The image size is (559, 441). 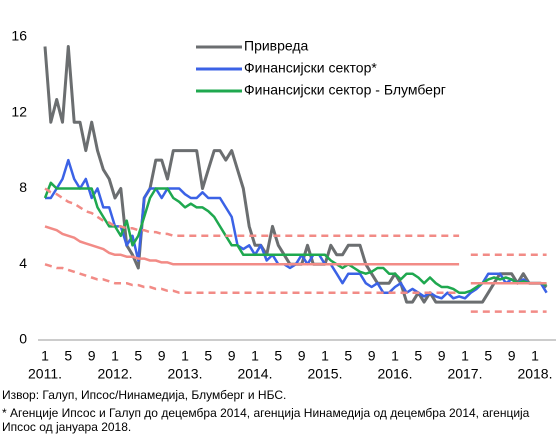 What do you see at coordinates (45, 374) in the screenshot?
I see `year-label: 2011.` at bounding box center [45, 374].